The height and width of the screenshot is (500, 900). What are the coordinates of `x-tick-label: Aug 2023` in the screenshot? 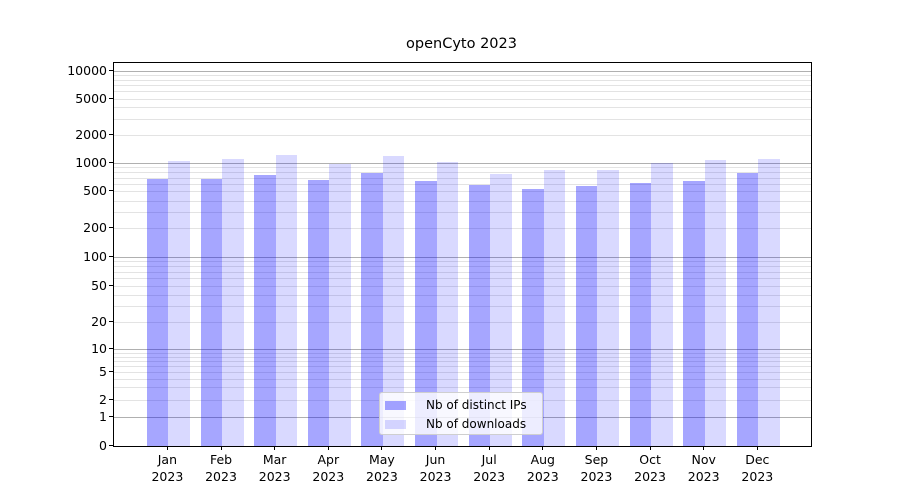 It's located at (542, 468).